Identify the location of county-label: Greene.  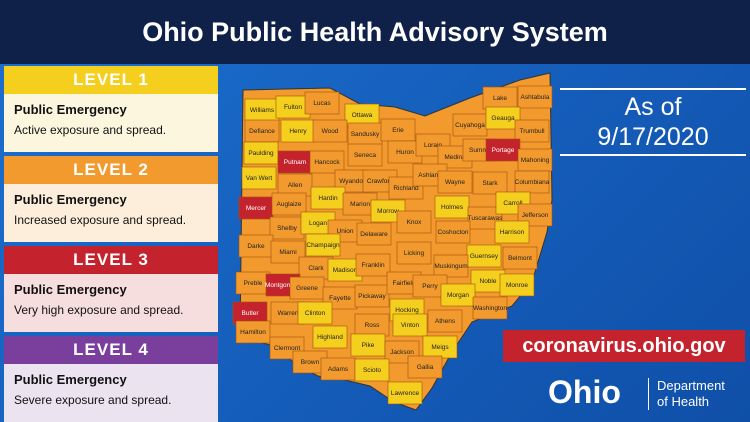
(307, 288).